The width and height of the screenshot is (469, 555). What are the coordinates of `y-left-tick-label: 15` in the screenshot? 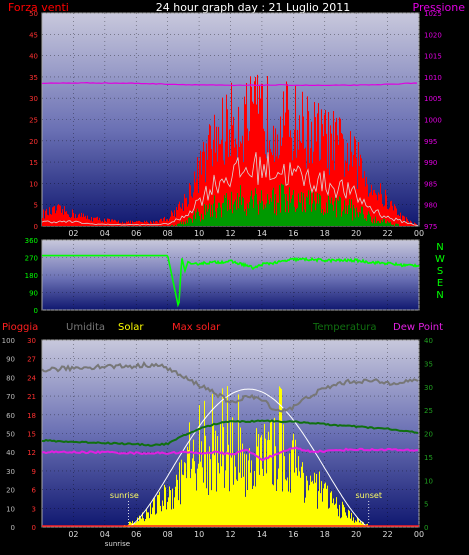 It's located at (33, 163).